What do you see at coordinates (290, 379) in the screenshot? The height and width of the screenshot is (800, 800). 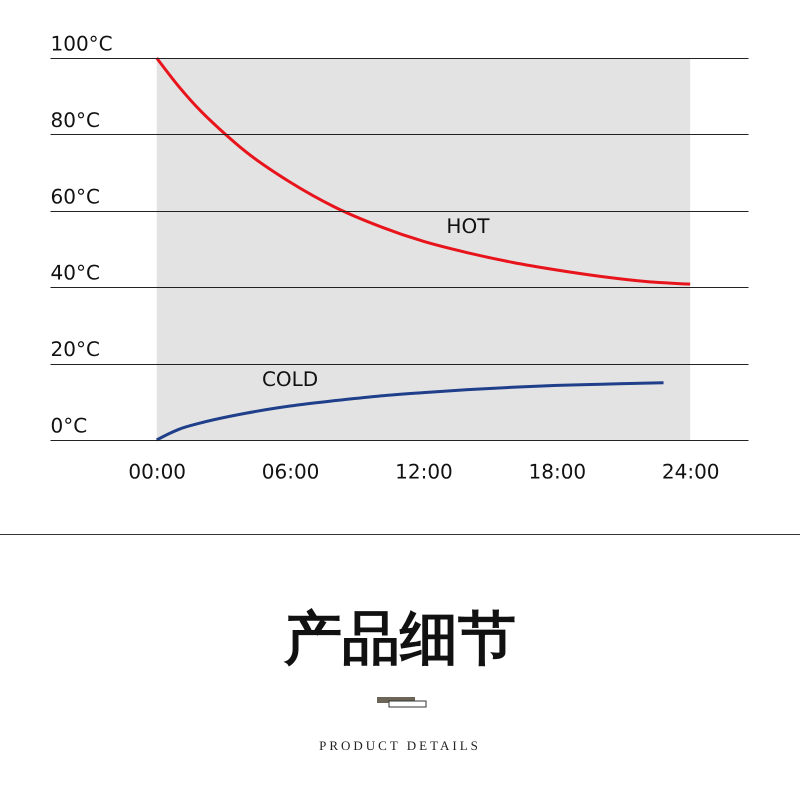 I see `series-label: COLD` at bounding box center [290, 379].